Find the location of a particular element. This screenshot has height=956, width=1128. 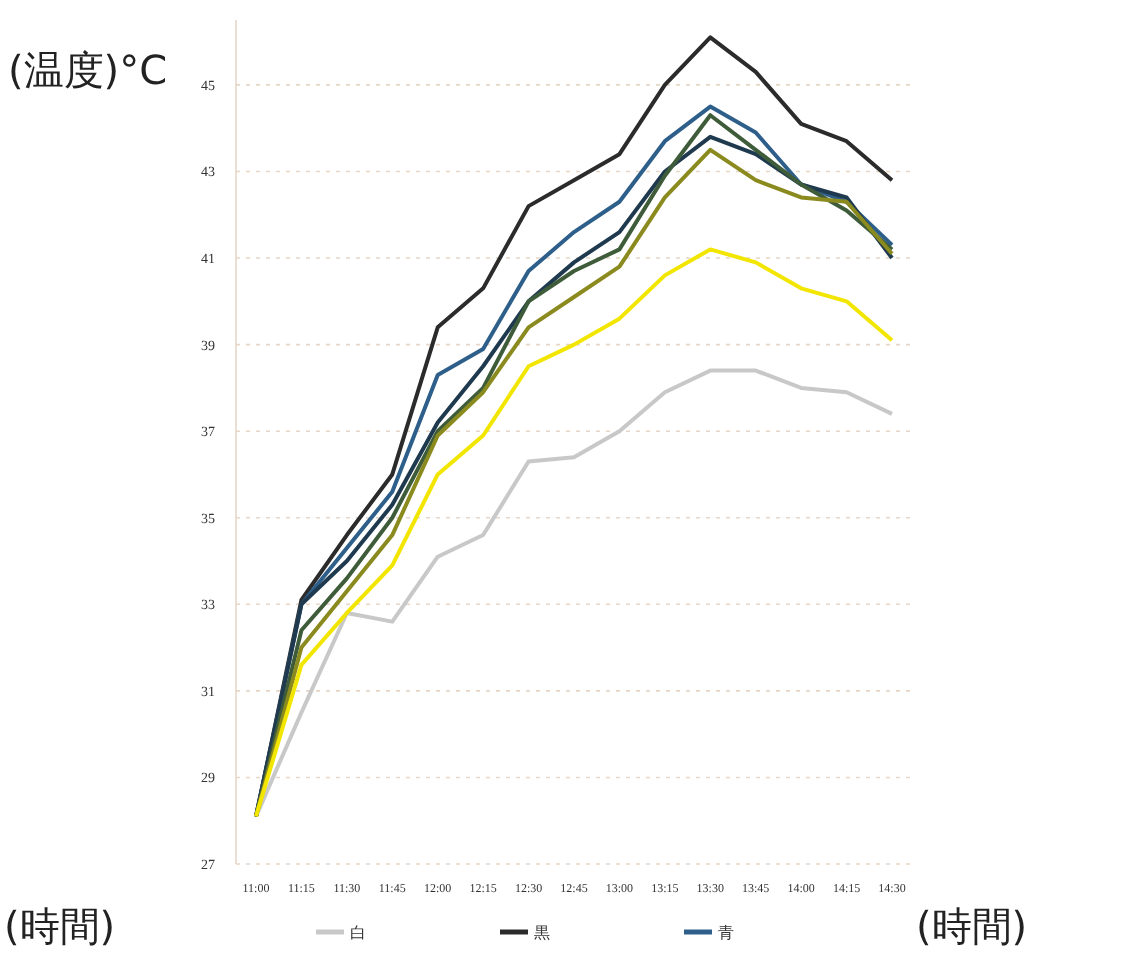

y-axis-title: (温度)°C is located at coordinates (88, 70).